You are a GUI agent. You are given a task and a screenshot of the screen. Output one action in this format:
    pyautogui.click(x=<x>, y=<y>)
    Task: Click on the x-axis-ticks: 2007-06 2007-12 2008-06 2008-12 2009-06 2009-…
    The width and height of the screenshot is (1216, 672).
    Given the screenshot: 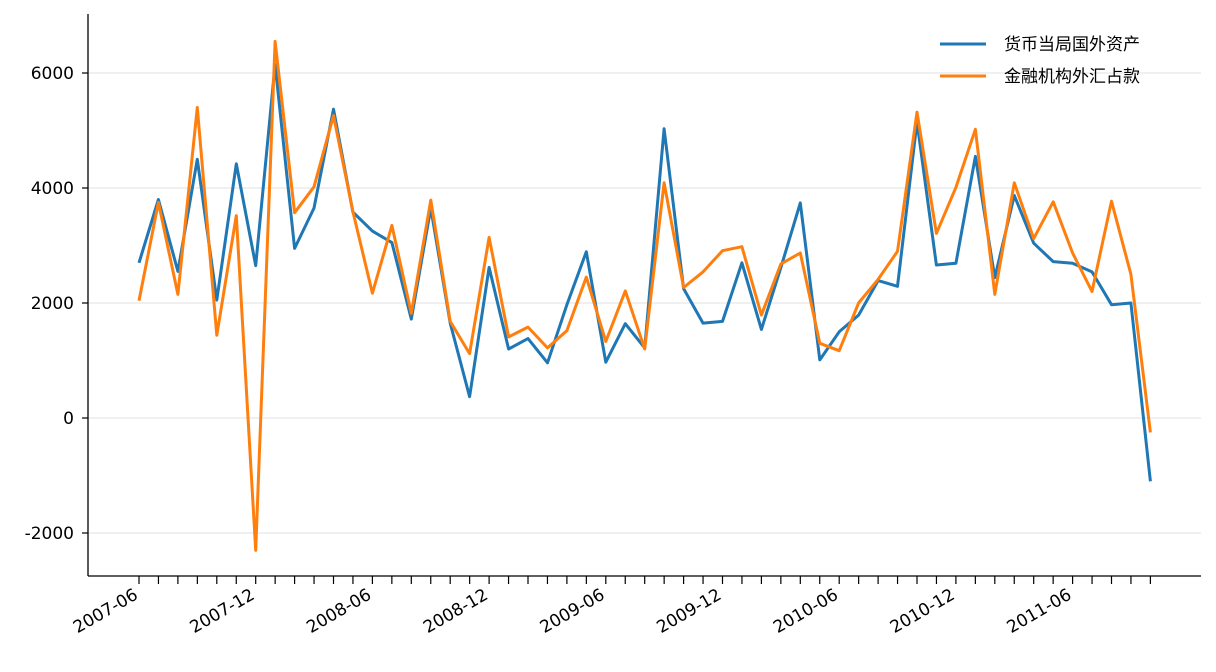 What is the action you would take?
    pyautogui.click(x=611, y=607)
    